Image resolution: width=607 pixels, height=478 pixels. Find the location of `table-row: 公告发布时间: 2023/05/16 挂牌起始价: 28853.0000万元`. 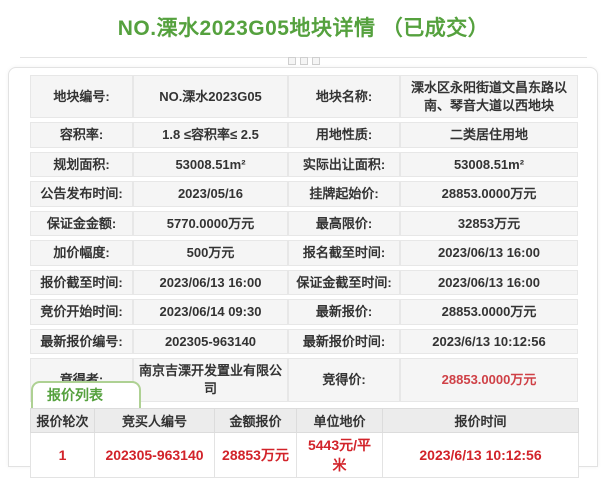

table-row: 公告发布时间: 2023/05/16 挂牌起始价: 28853.0000万元 is located at coordinates (304, 194).